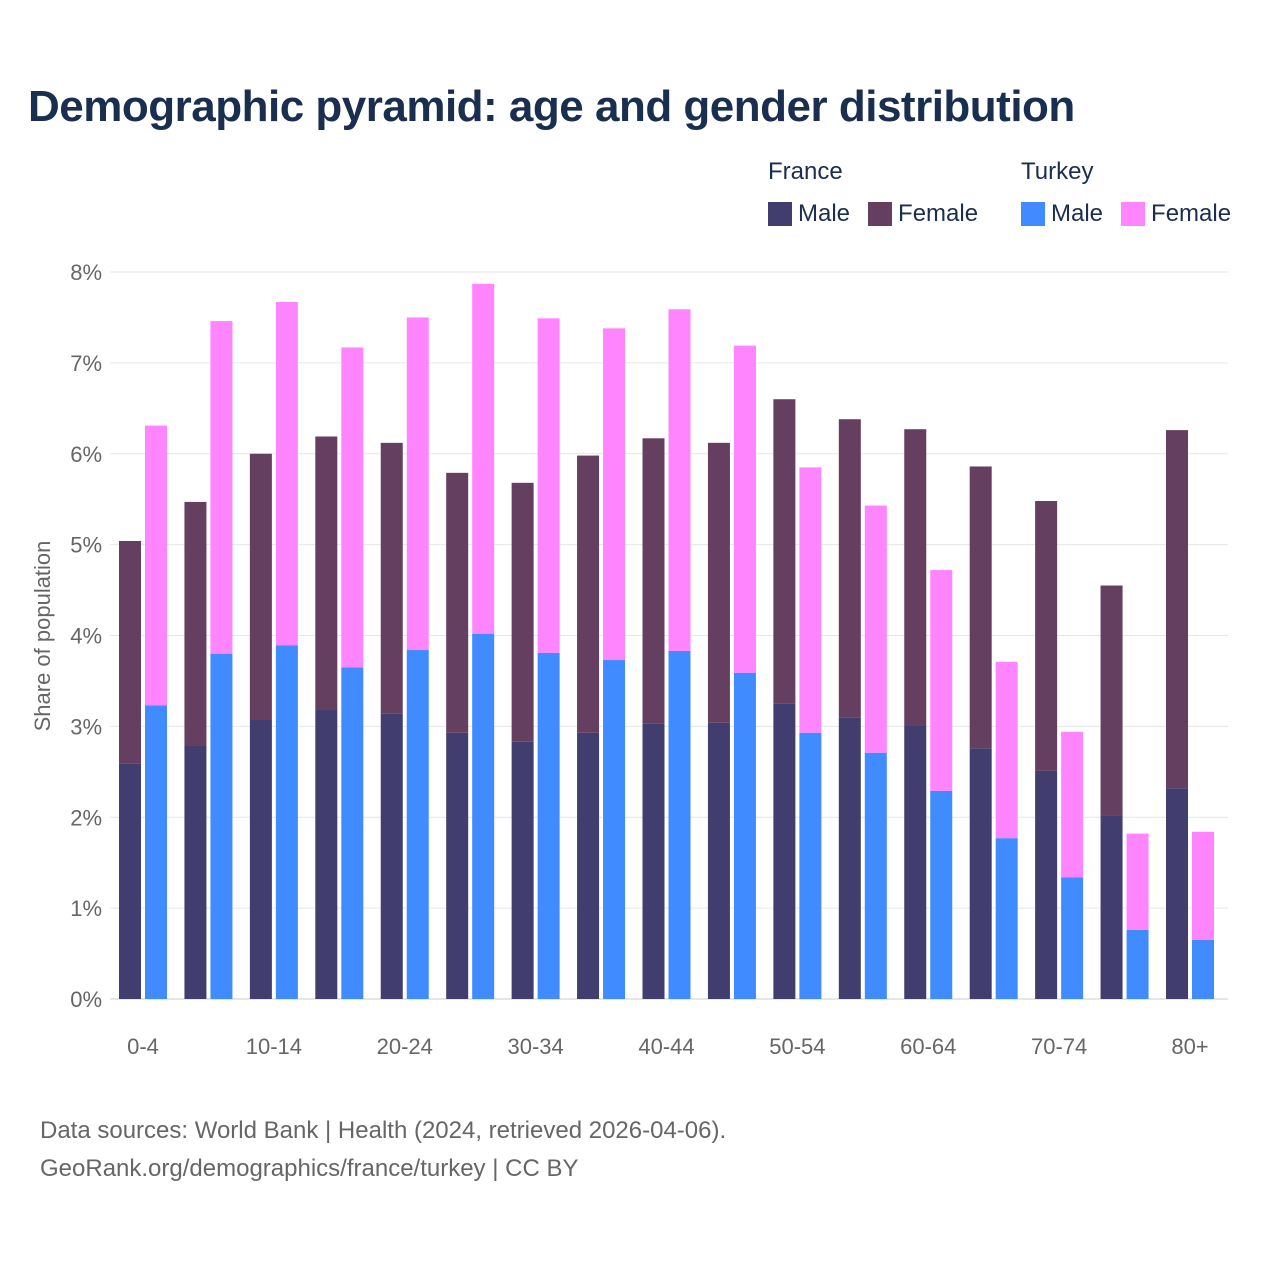 The width and height of the screenshot is (1280, 1280). I want to click on legend-title: Turkey, so click(1057, 171).